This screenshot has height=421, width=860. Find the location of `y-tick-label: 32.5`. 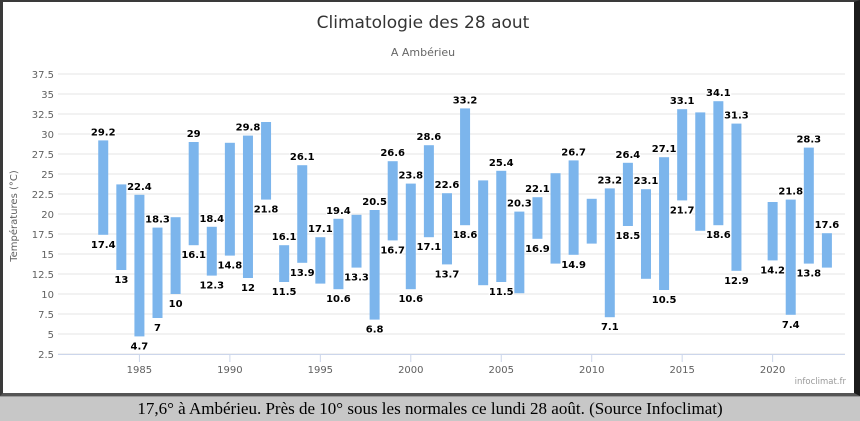

y-tick-label: 32.5 is located at coordinates (43, 115).